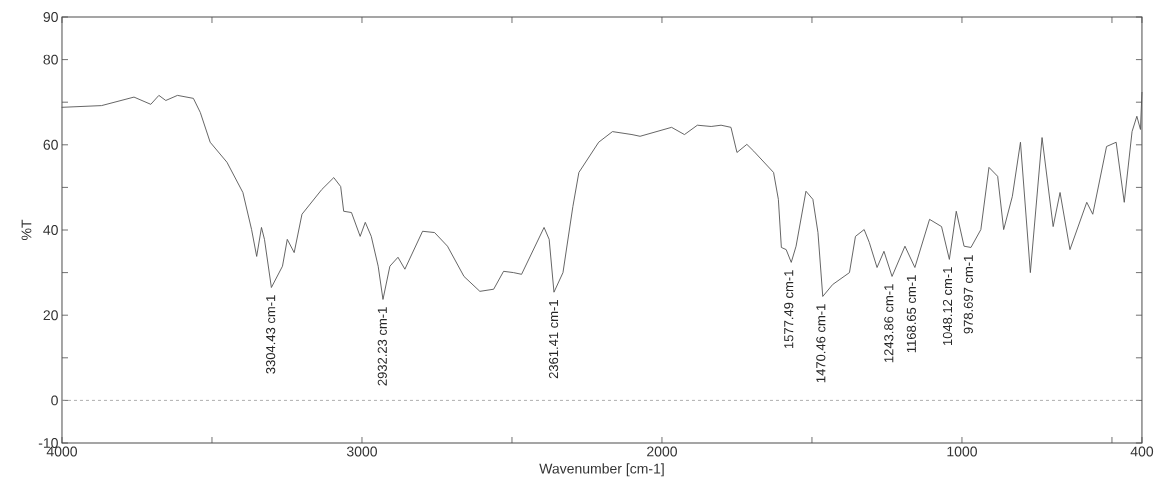 The width and height of the screenshot is (1170, 501). I want to click on y-tick-label: 80, so click(50, 59).